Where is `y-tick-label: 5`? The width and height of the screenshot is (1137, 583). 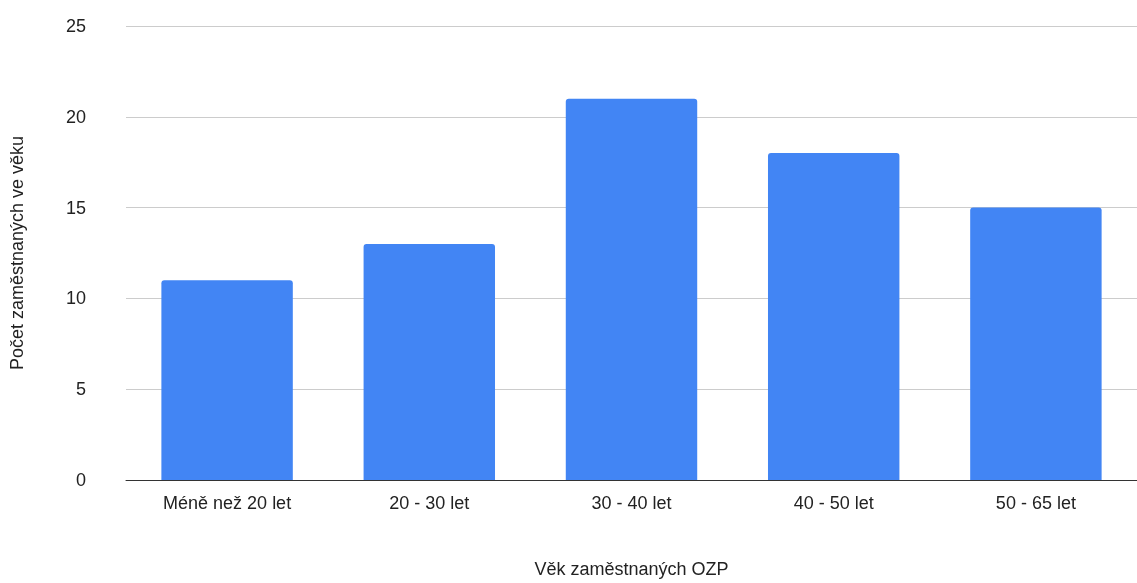
y-tick-label: 5 is located at coordinates (80, 389).